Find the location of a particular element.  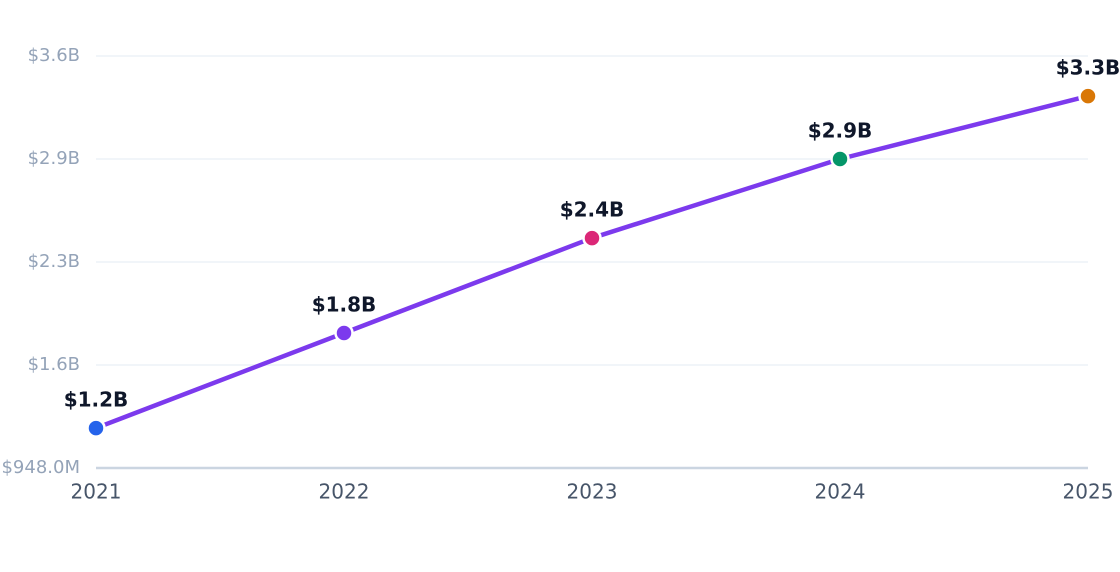

y-tick-label: $3.6B is located at coordinates (54, 55).